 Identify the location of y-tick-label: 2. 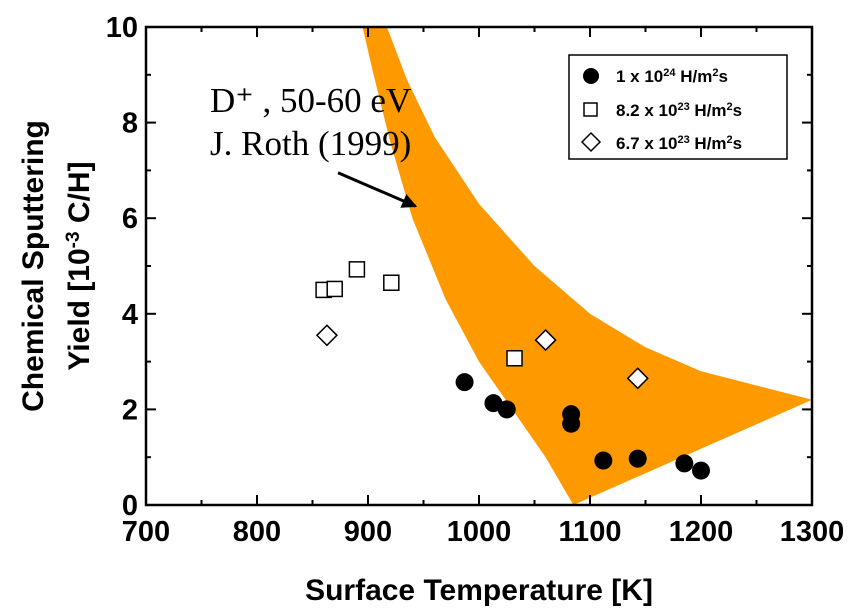
(130, 410).